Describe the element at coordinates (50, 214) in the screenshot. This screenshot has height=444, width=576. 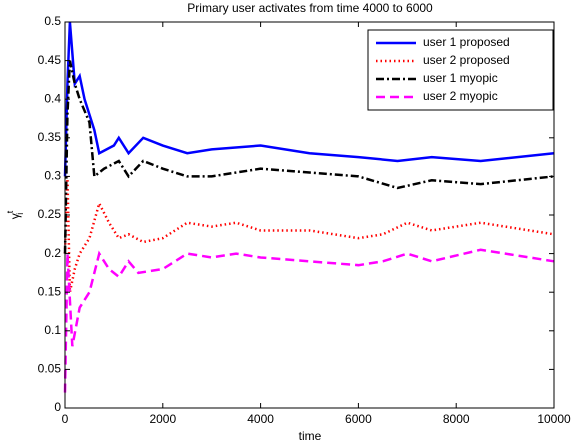
I see `y-tick-label: 0.25` at that location.